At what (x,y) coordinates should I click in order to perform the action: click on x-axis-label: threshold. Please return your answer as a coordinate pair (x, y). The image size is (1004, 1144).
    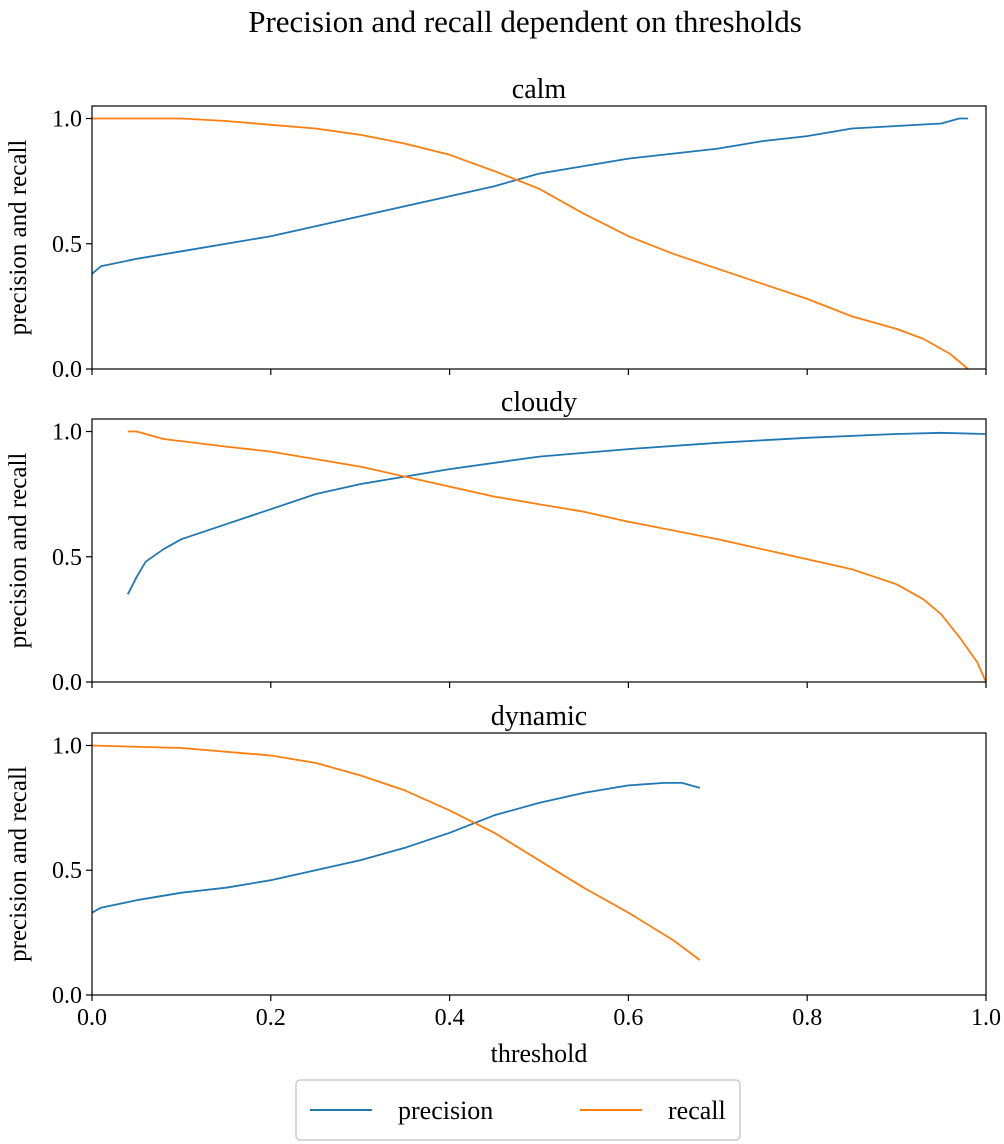
    Looking at the image, I should click on (539, 1053).